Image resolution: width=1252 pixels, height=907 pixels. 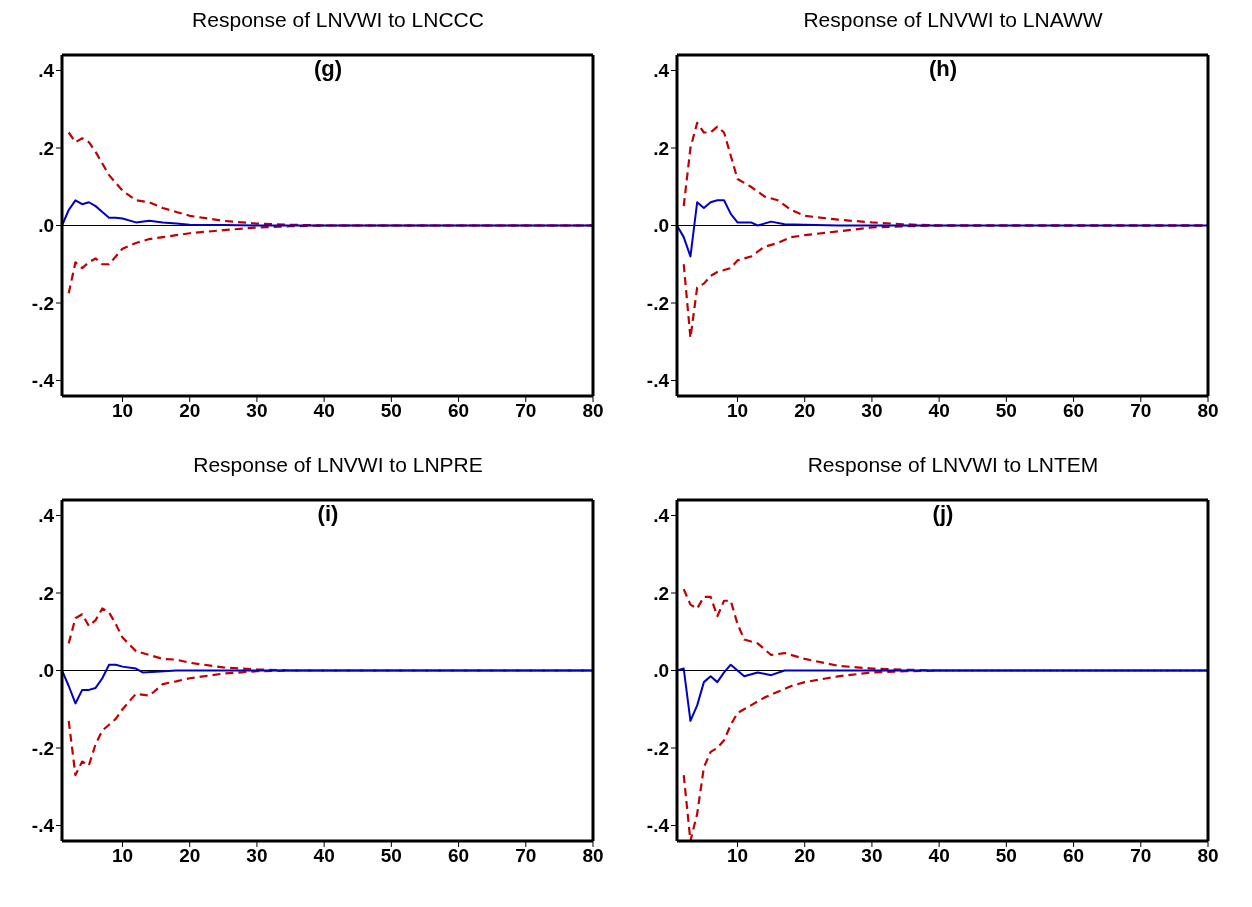 I want to click on annotation: (g), so click(x=328, y=69).